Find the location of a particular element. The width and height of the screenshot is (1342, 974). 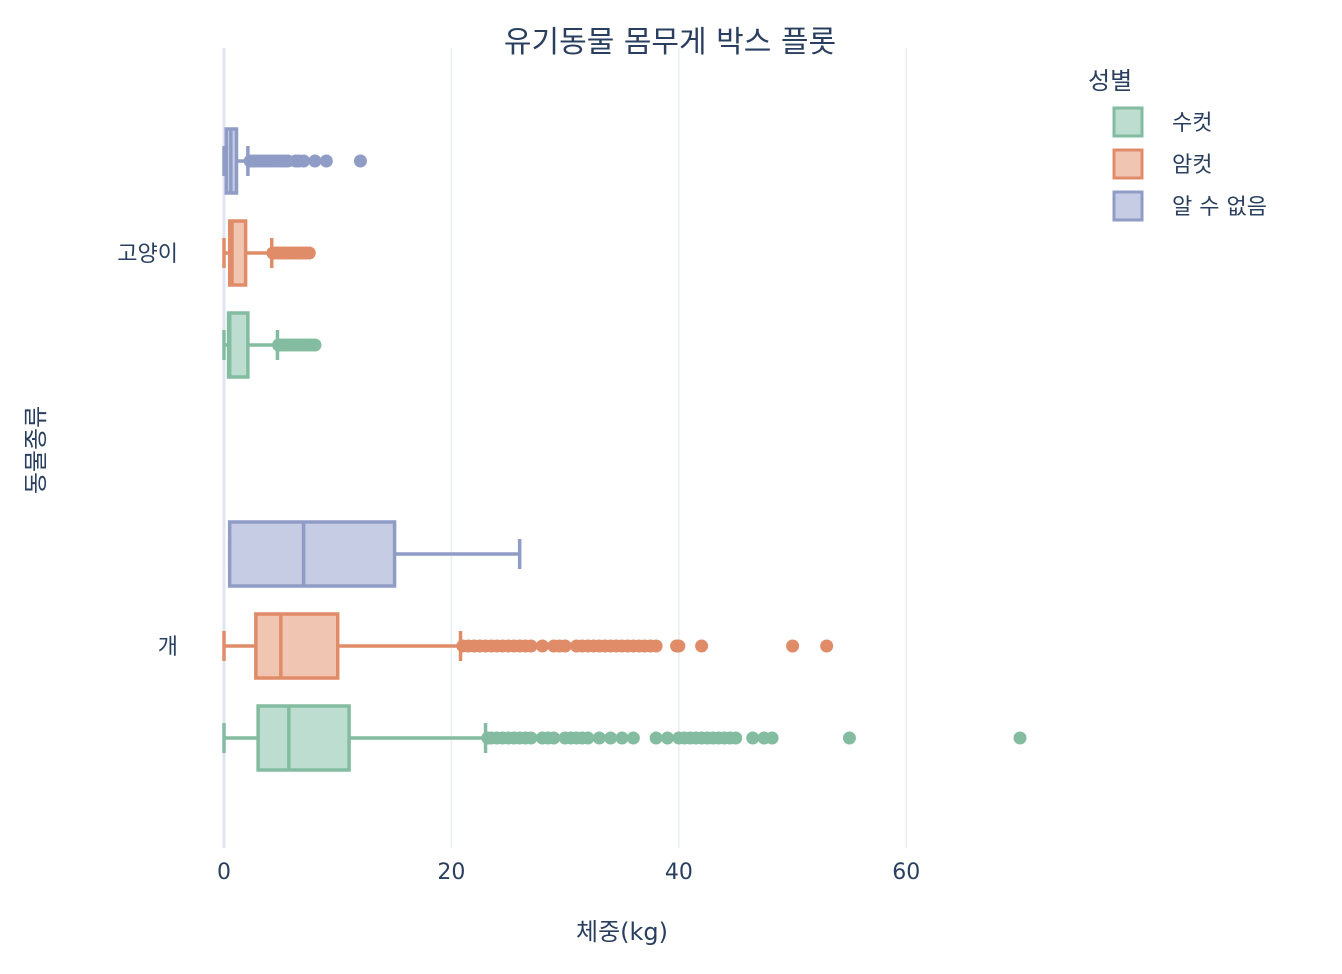

y-category-label: 고양이 is located at coordinates (147, 254).